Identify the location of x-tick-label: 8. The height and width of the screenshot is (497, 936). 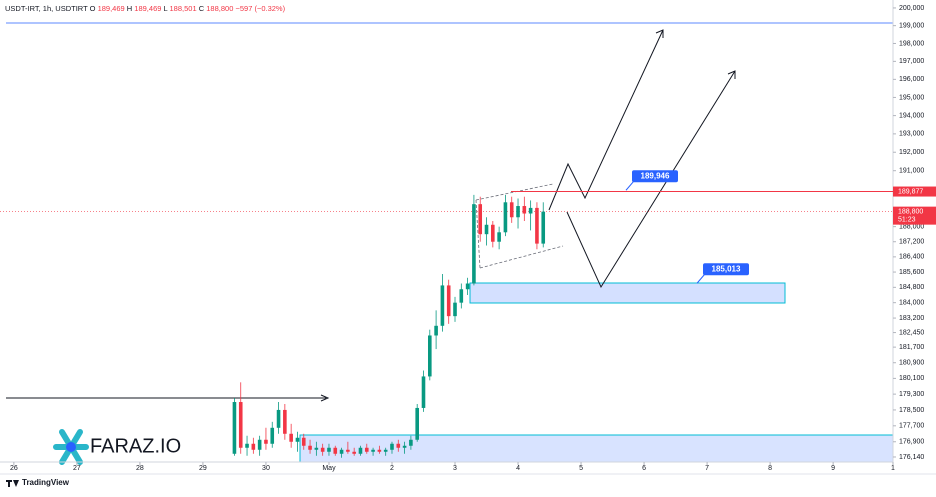
(770, 468).